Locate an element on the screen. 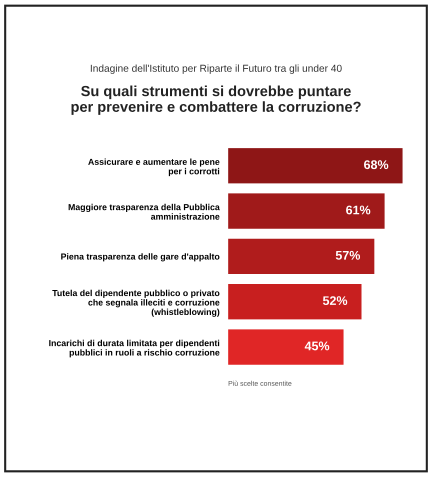 The height and width of the screenshot is (477, 432). data-label: 68% is located at coordinates (376, 165).